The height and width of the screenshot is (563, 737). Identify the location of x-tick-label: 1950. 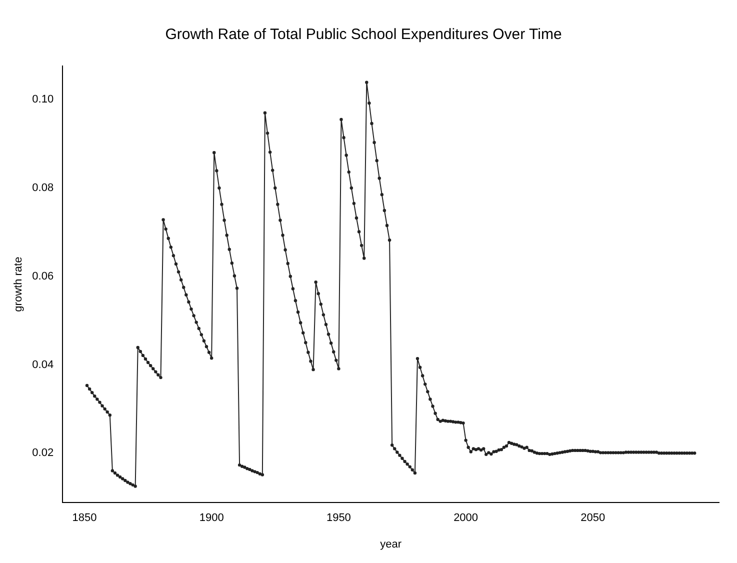
(338, 518).